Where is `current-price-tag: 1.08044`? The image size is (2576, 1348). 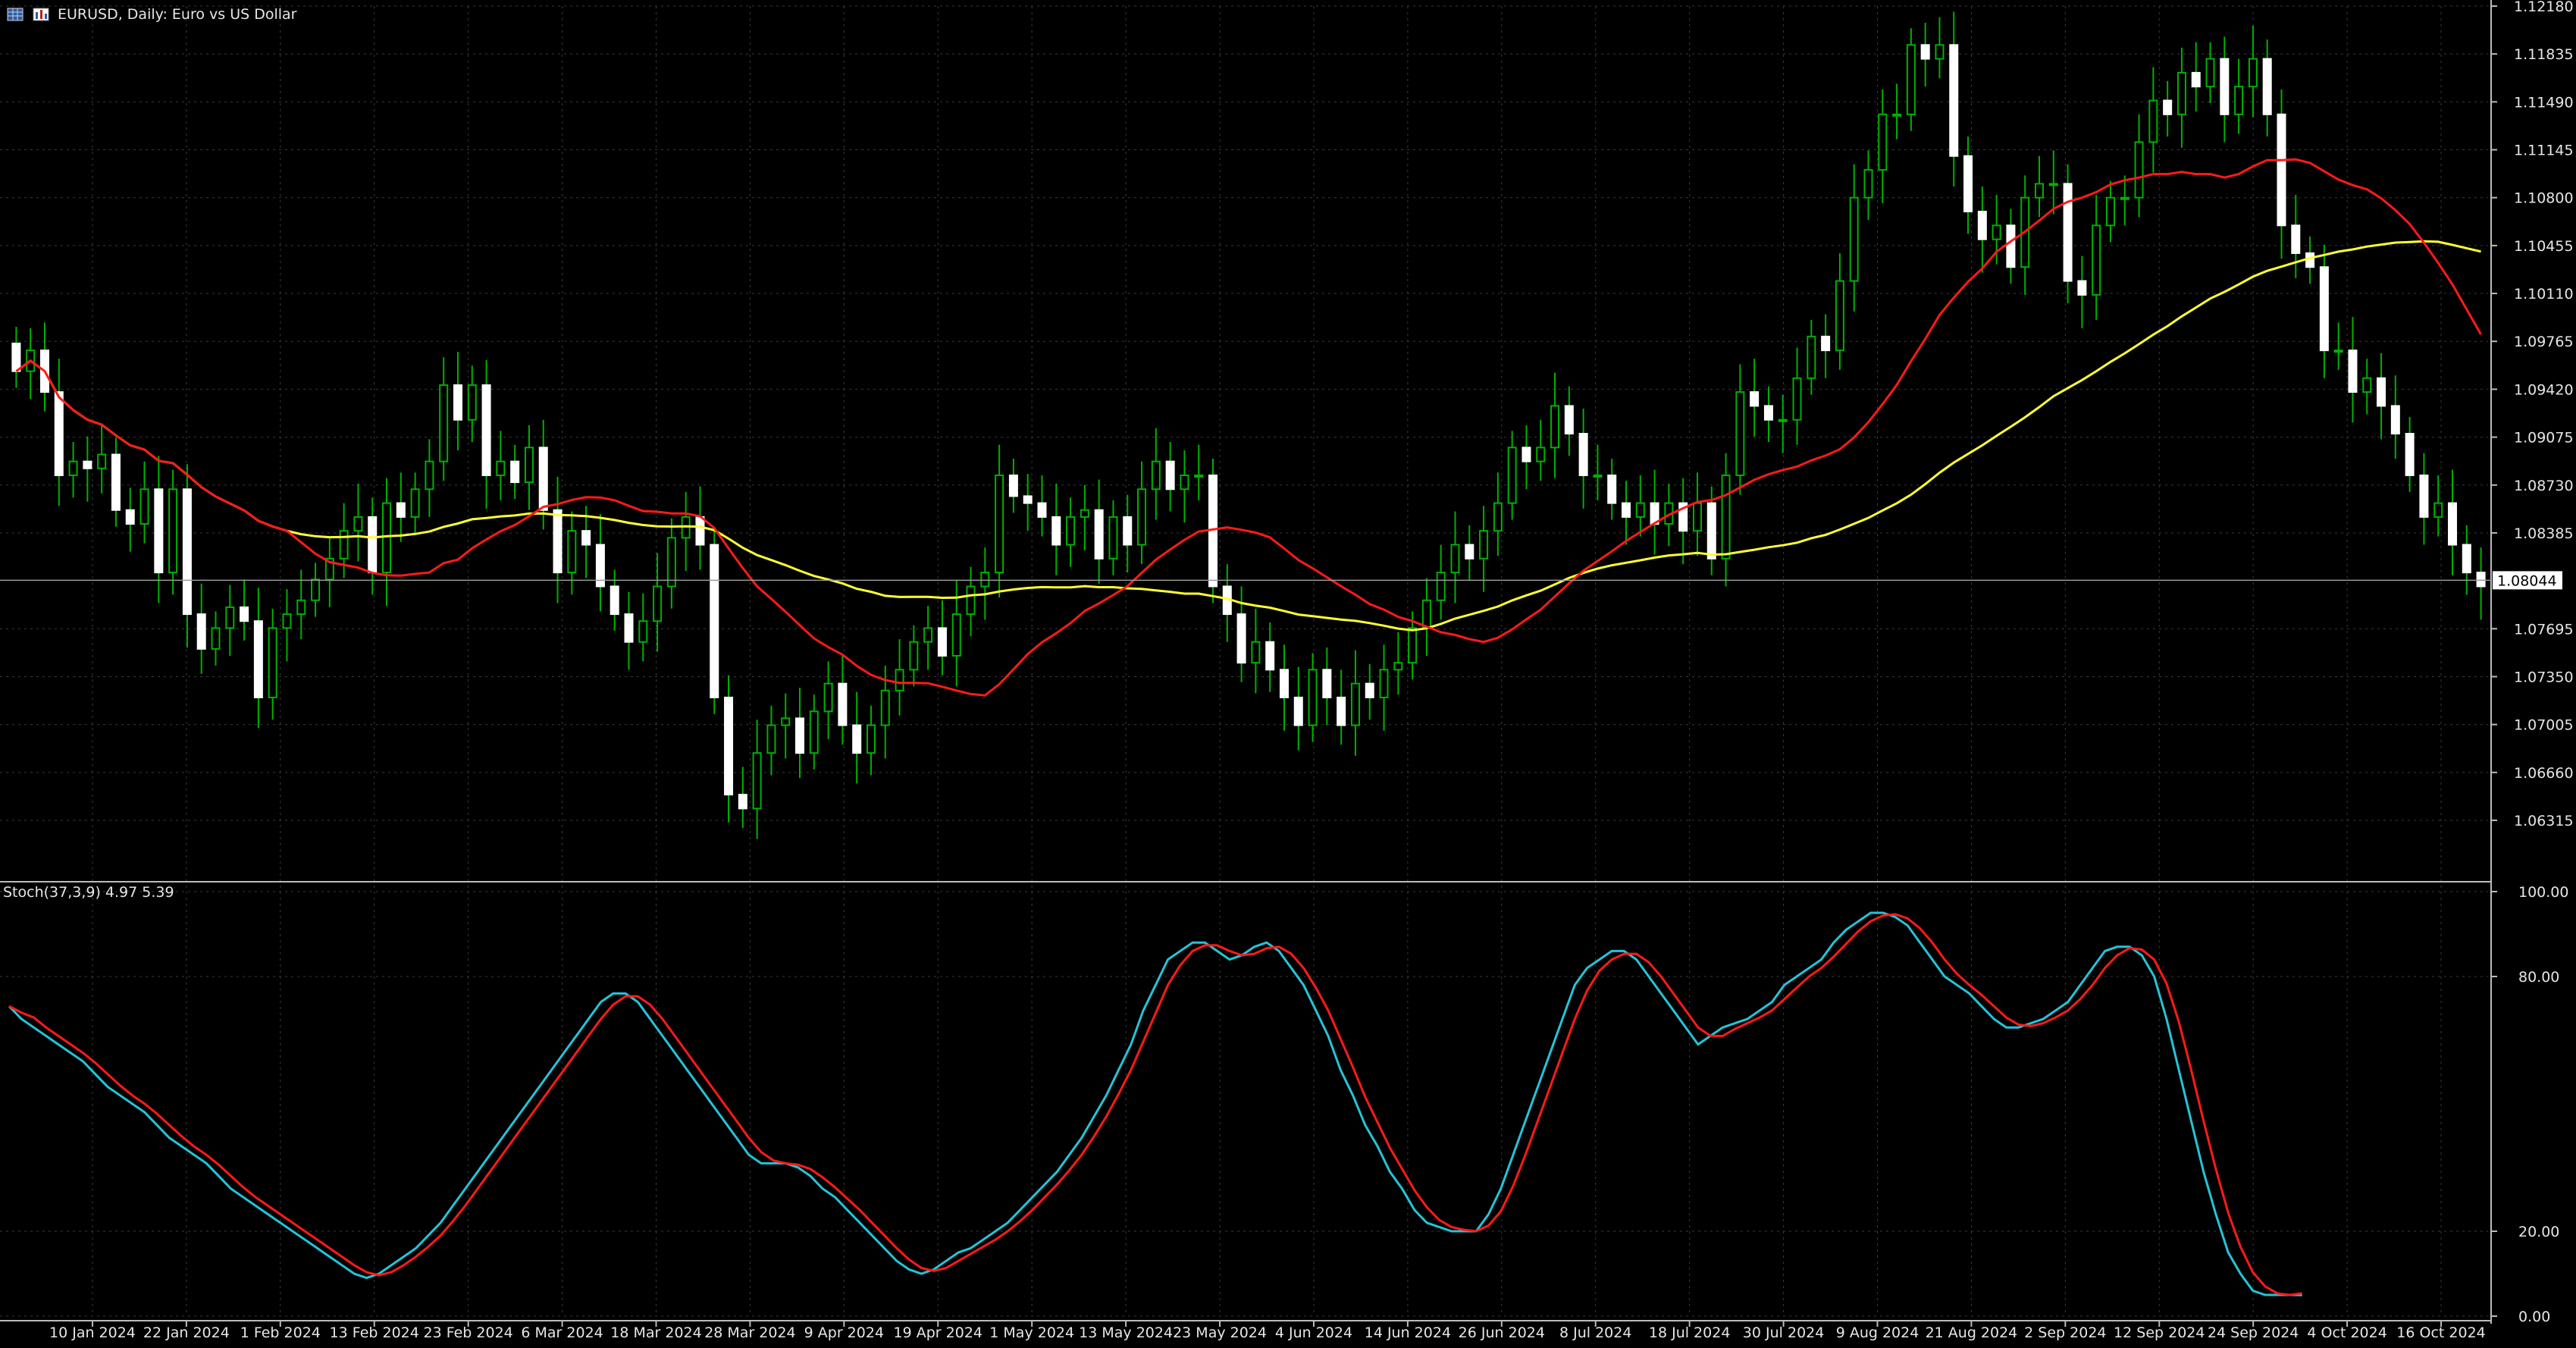 current-price-tag: 1.08044 is located at coordinates (2527, 580).